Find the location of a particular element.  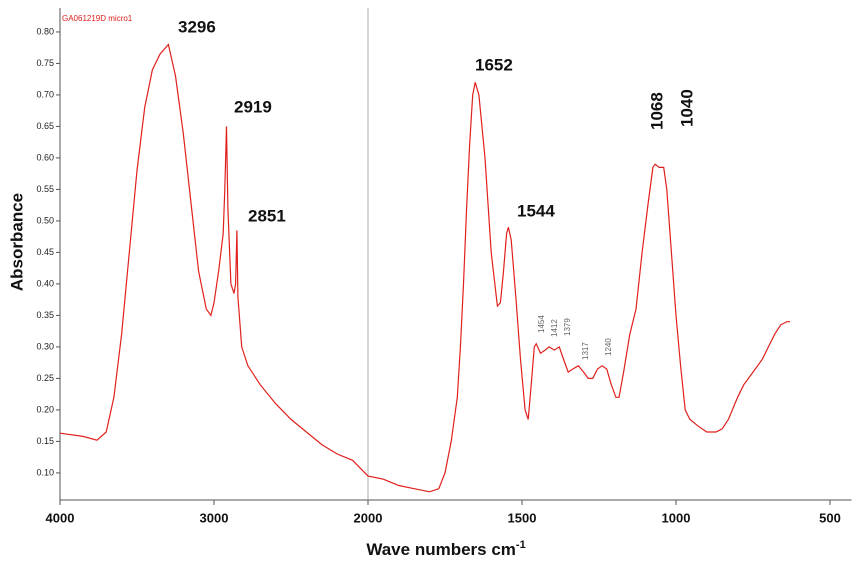

y-tick-label: 0.55 is located at coordinates (45, 189).